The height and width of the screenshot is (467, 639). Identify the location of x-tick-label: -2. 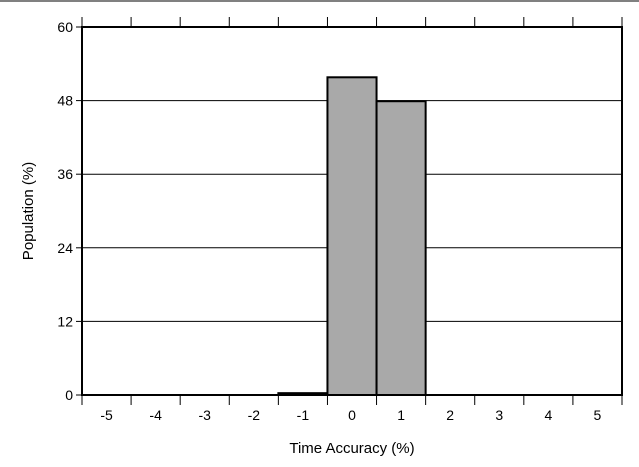
(254, 415).